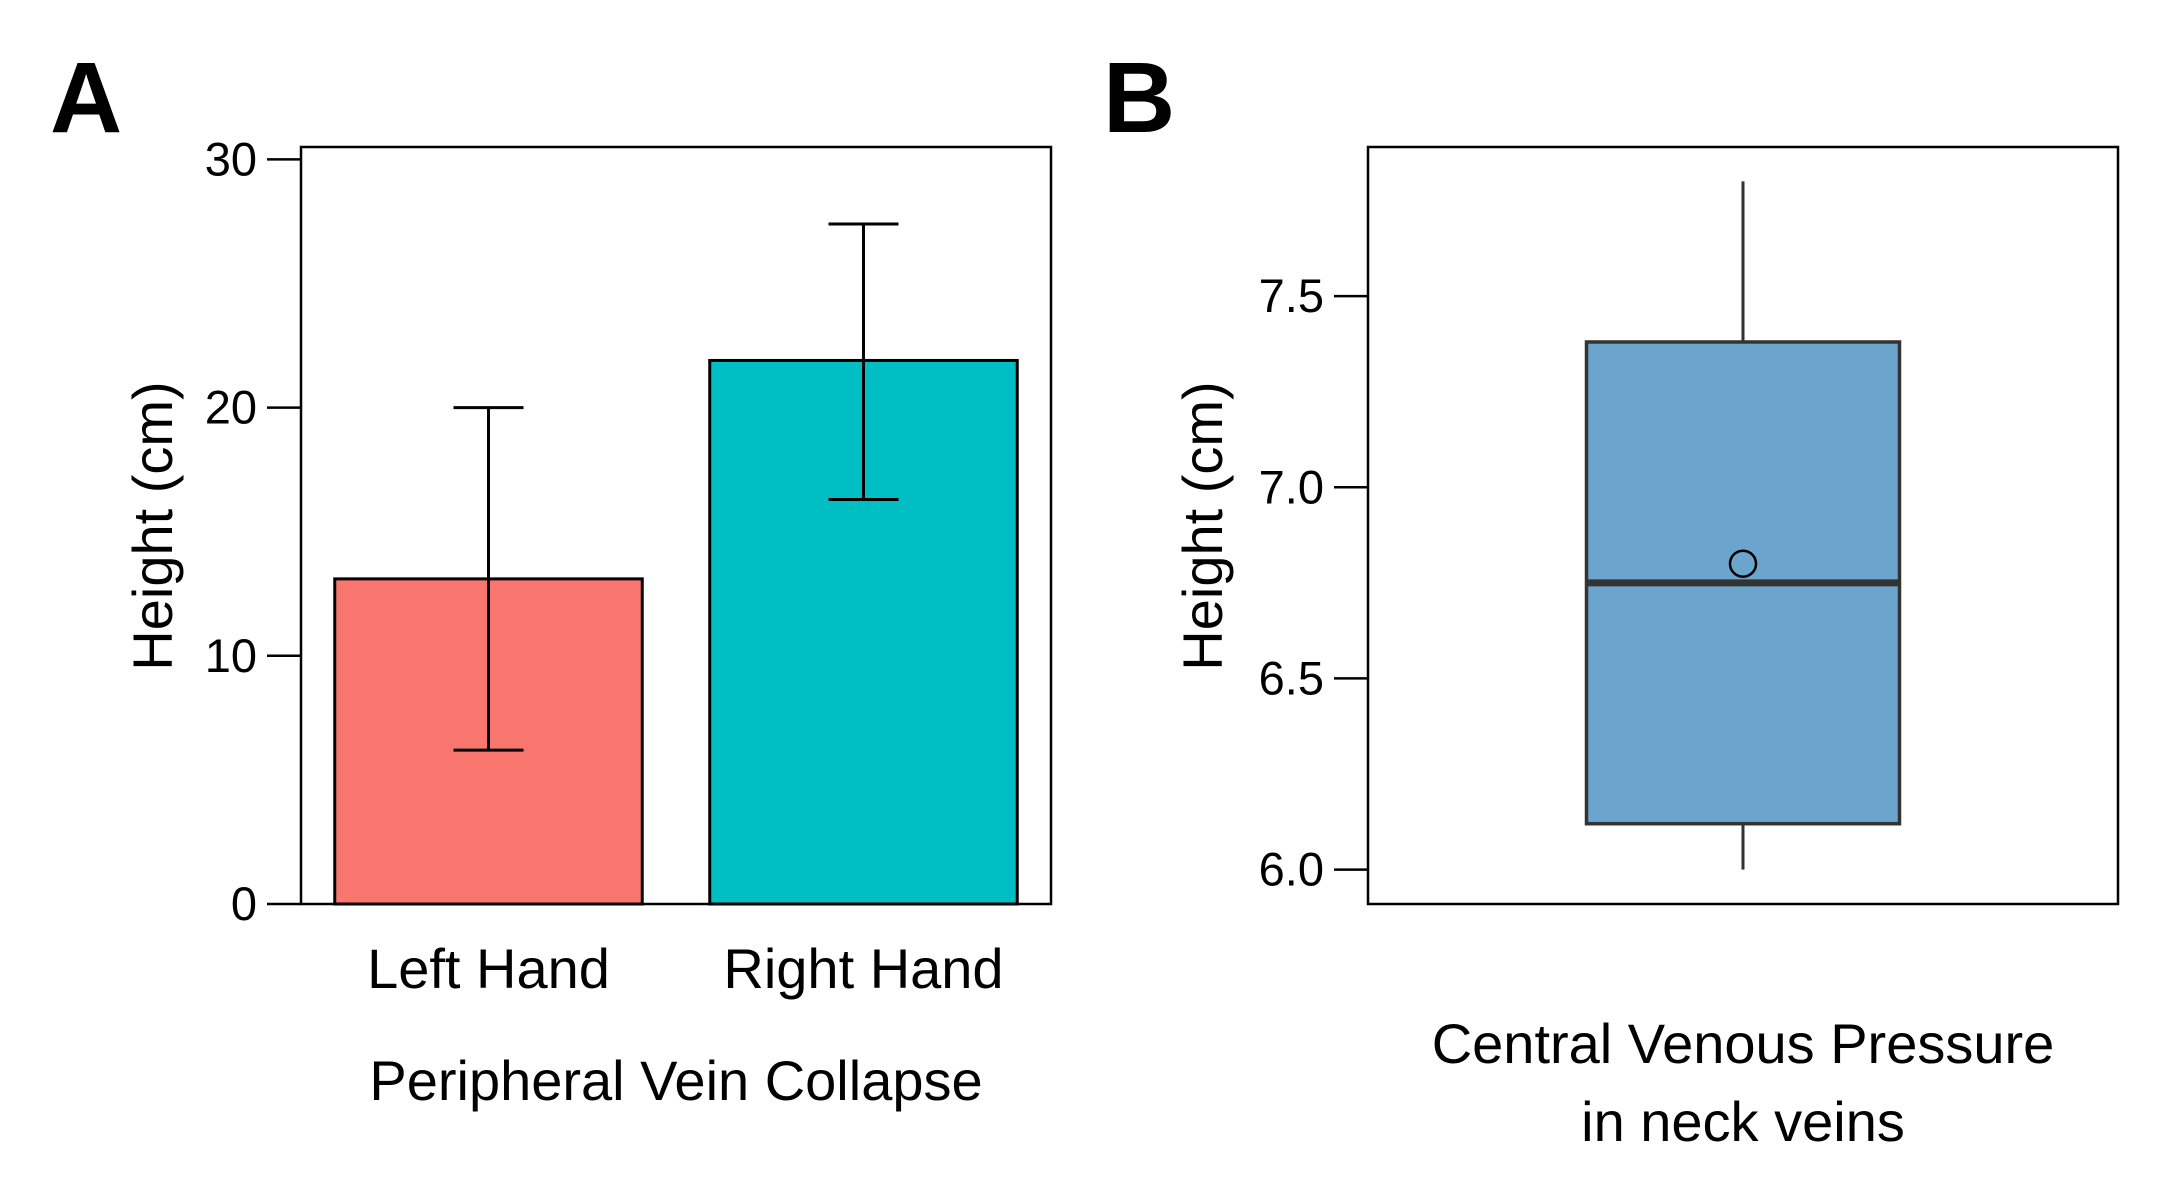 The width and height of the screenshot is (2158, 1204). Describe the element at coordinates (231, 655) in the screenshot. I see `y-tick-label: 10` at that location.